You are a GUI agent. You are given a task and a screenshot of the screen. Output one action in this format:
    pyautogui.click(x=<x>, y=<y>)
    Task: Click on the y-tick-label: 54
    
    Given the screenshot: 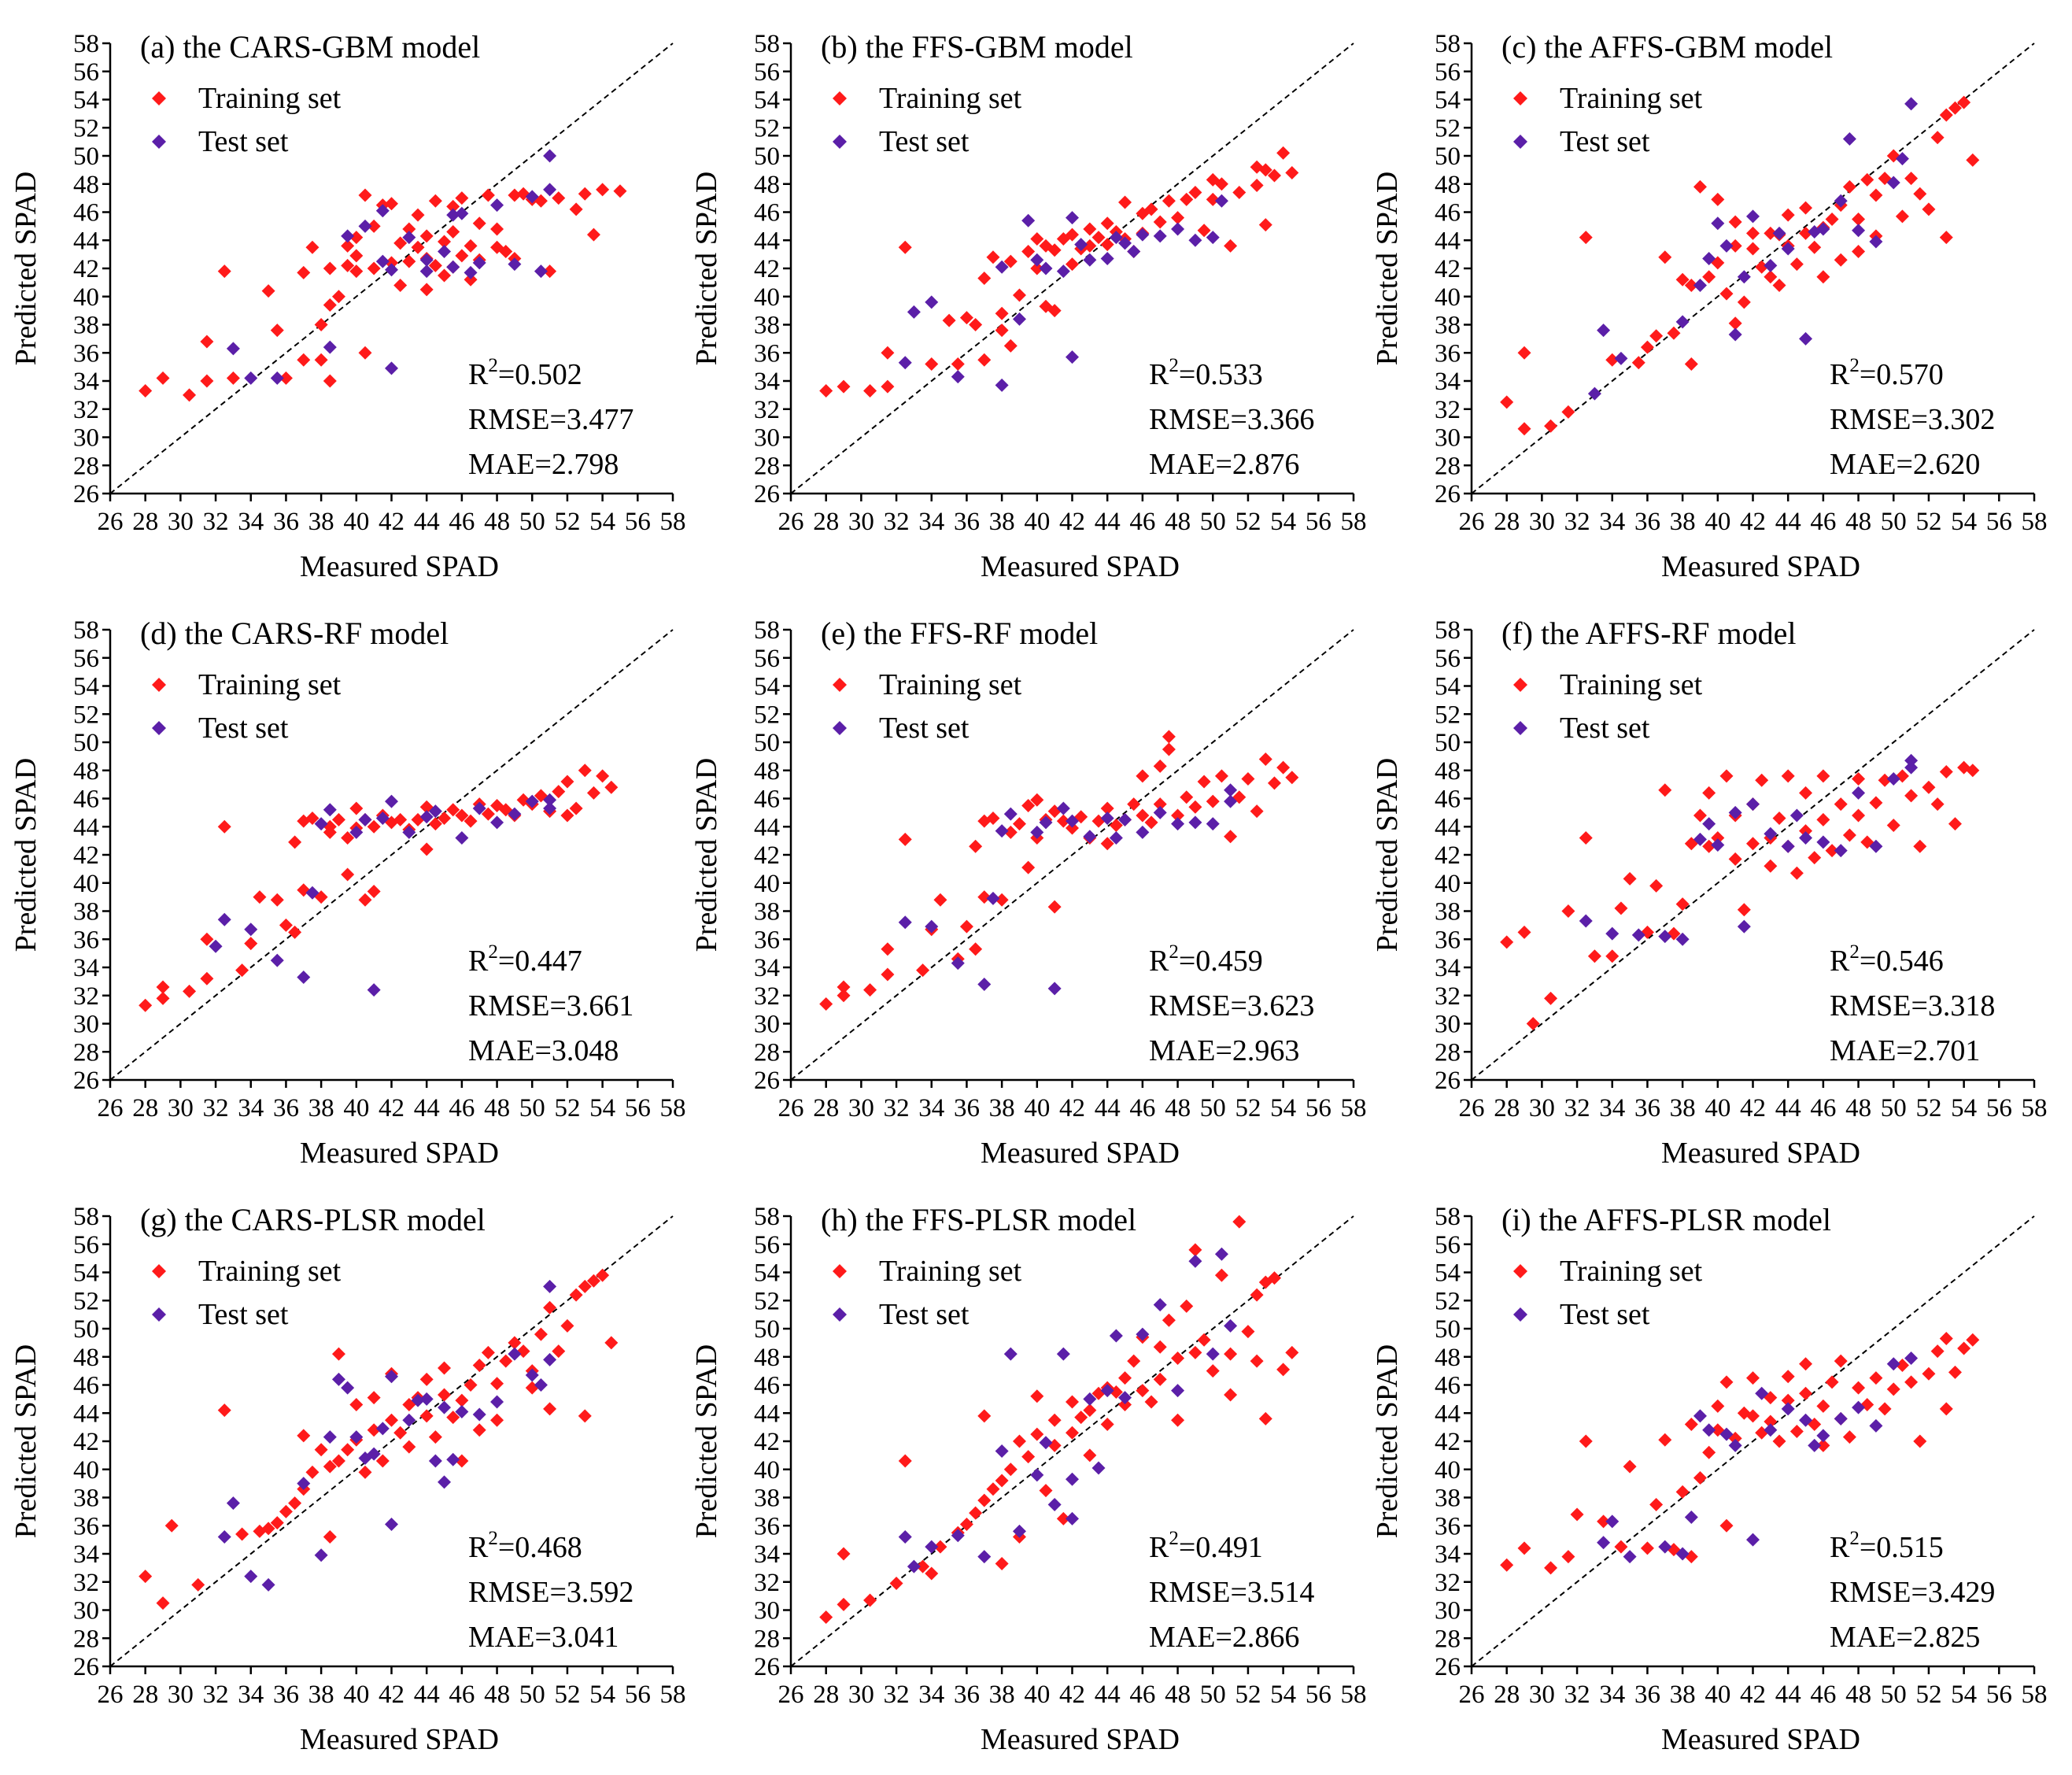 What is the action you would take?
    pyautogui.click(x=767, y=687)
    